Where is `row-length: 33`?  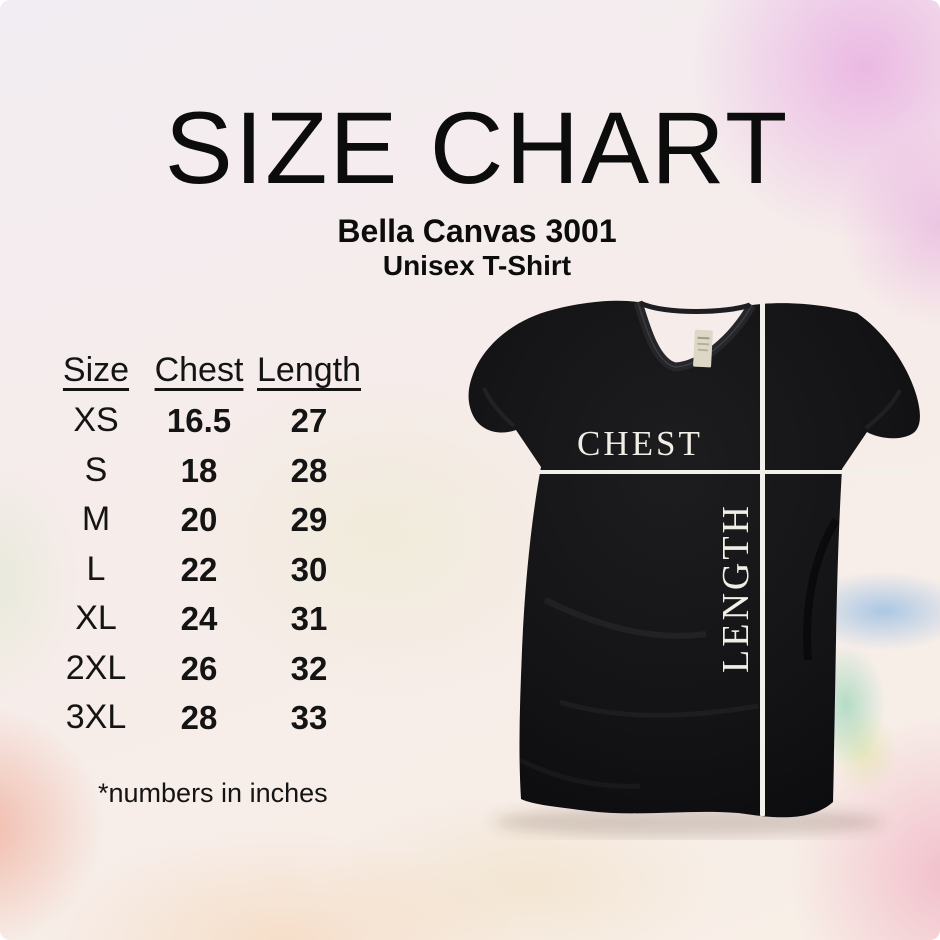 row-length: 33 is located at coordinates (309, 717).